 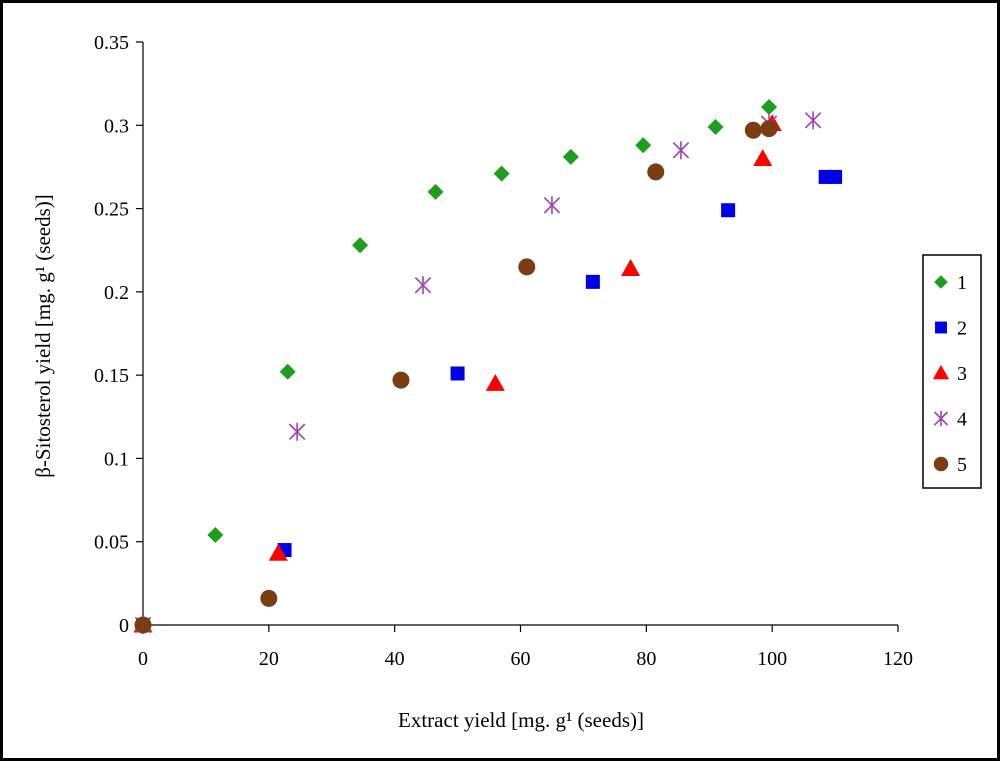 What do you see at coordinates (962, 374) in the screenshot?
I see `legend-label-3: 3` at bounding box center [962, 374].